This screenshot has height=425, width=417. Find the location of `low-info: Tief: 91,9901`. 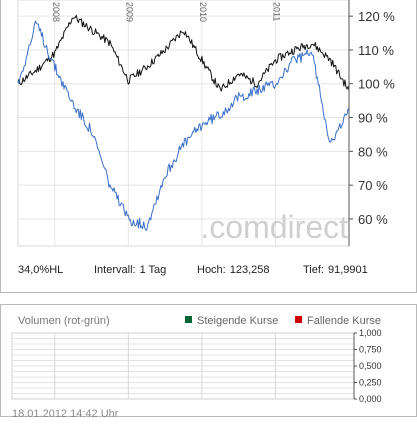

low-info: Tief: 91,9901 is located at coordinates (335, 270).